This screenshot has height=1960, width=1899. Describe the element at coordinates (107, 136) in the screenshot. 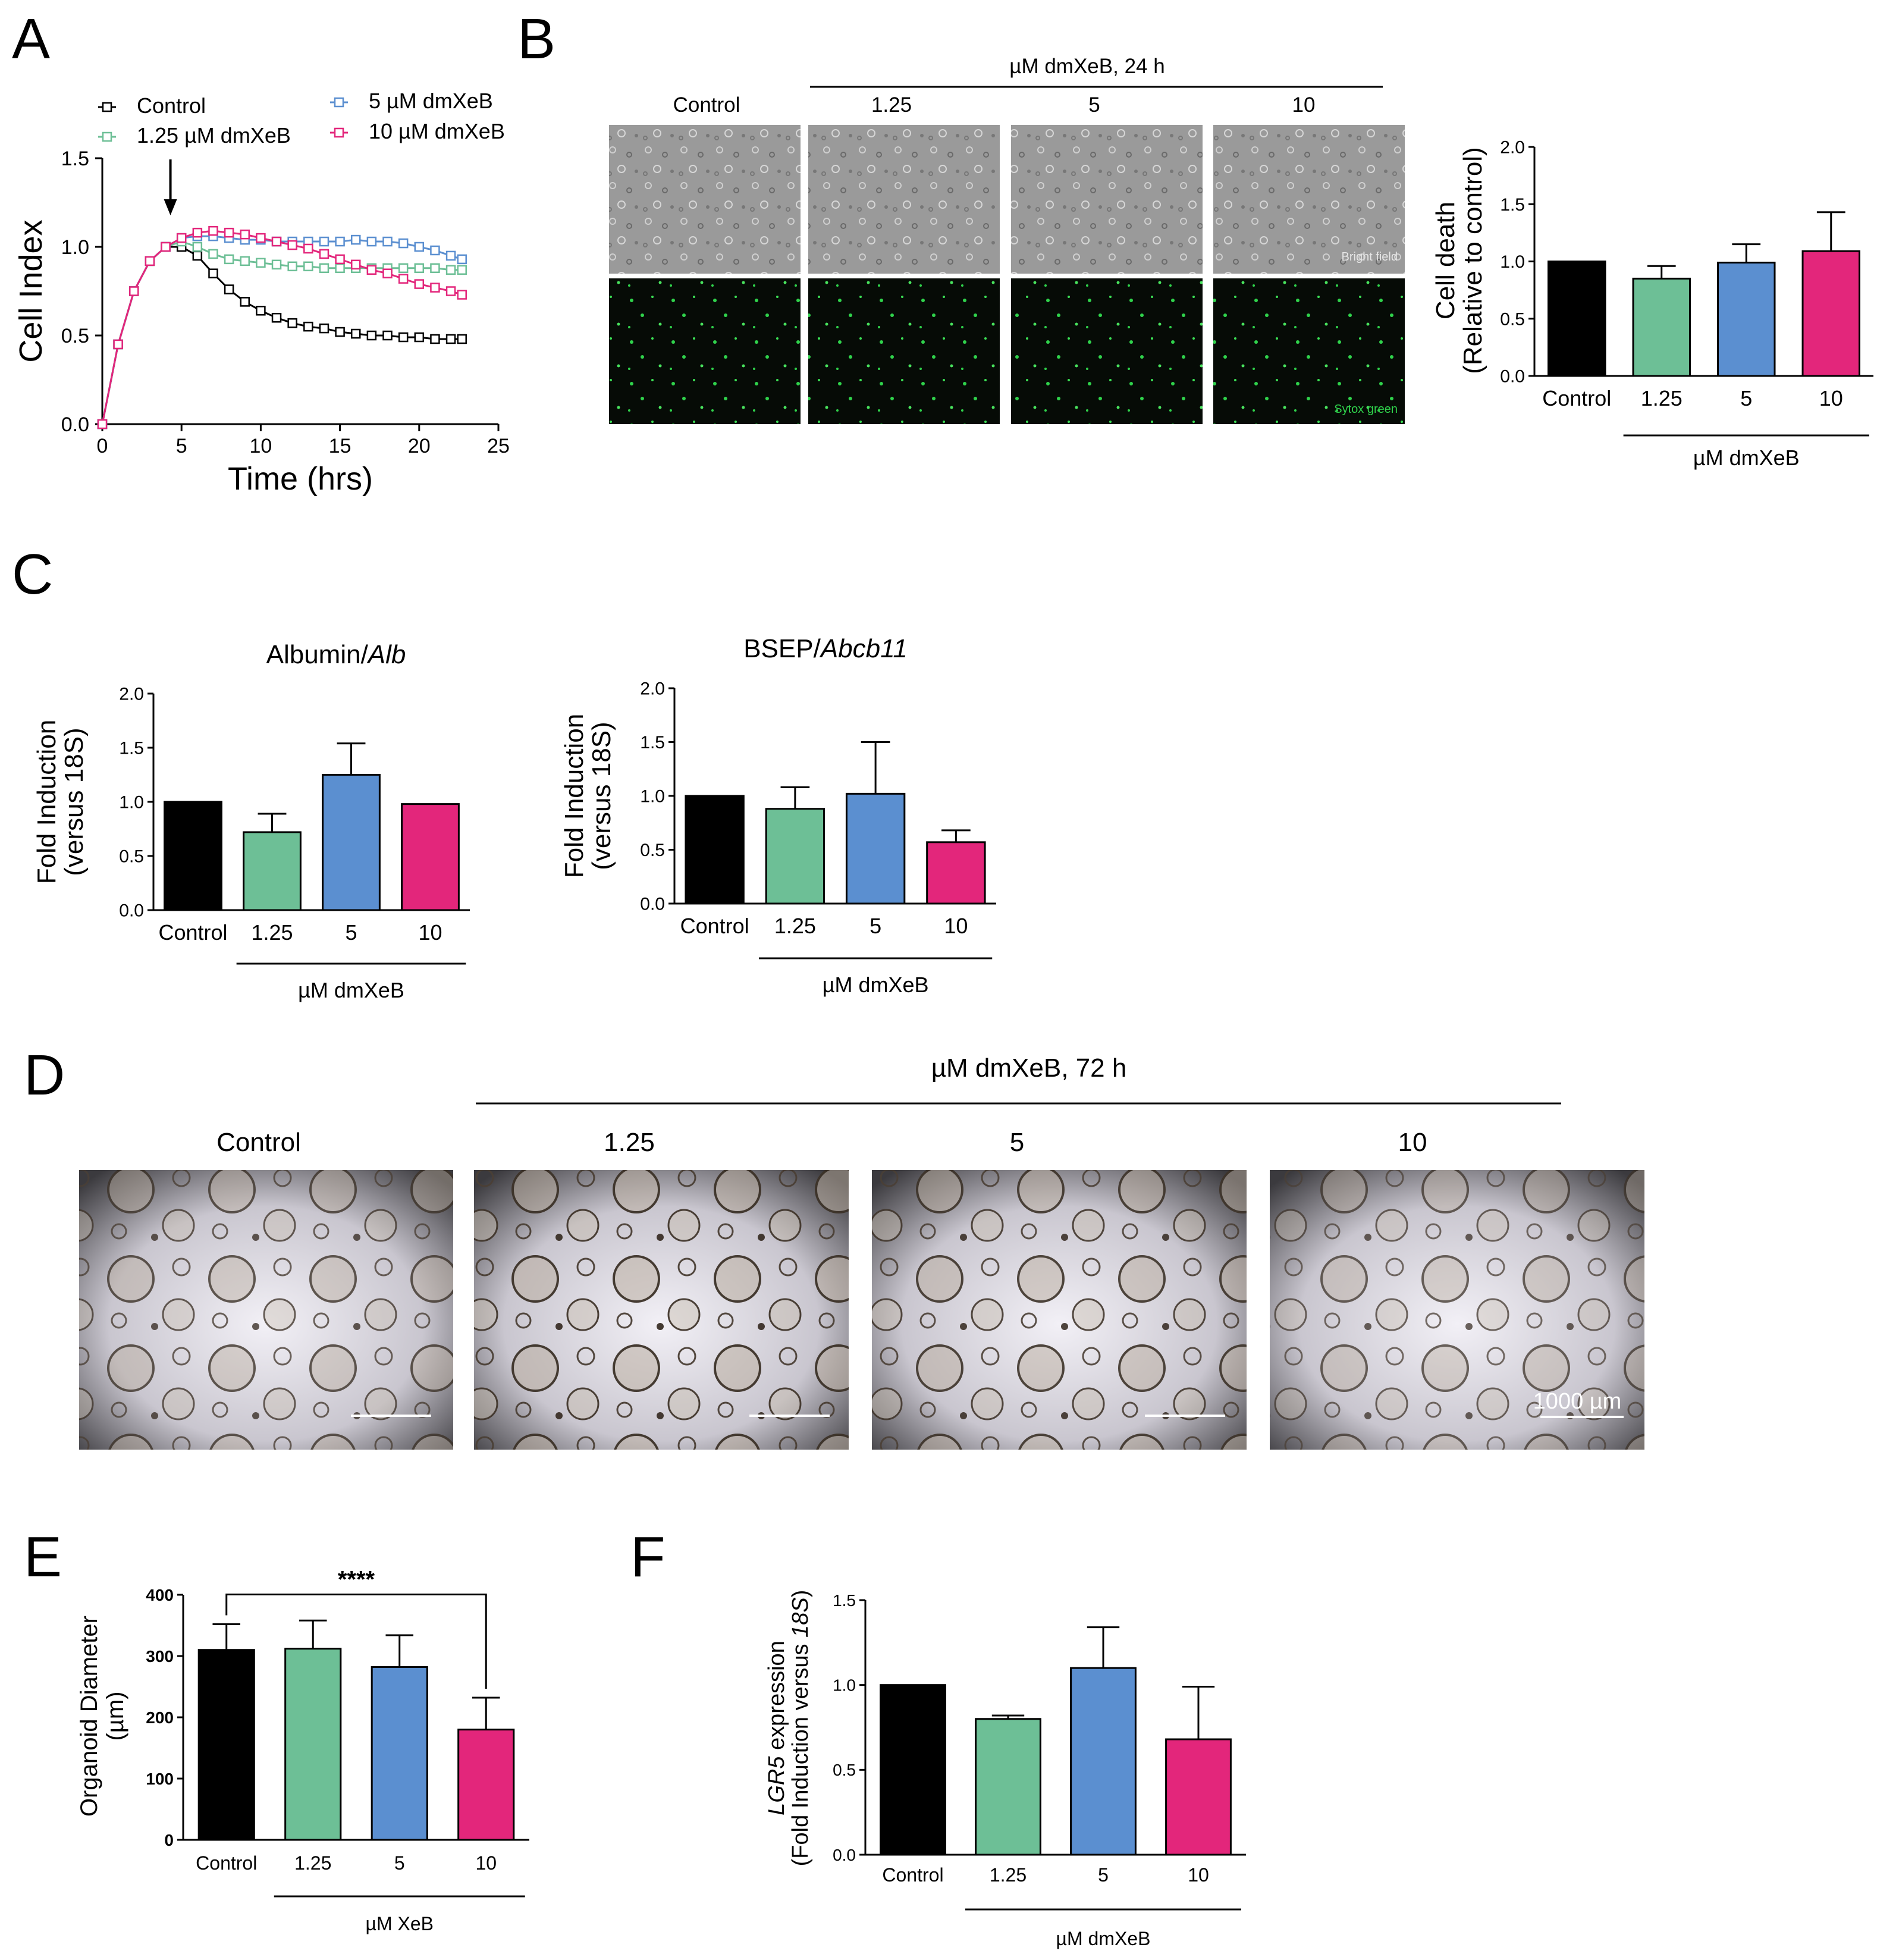

I see `legend-marker` at that location.